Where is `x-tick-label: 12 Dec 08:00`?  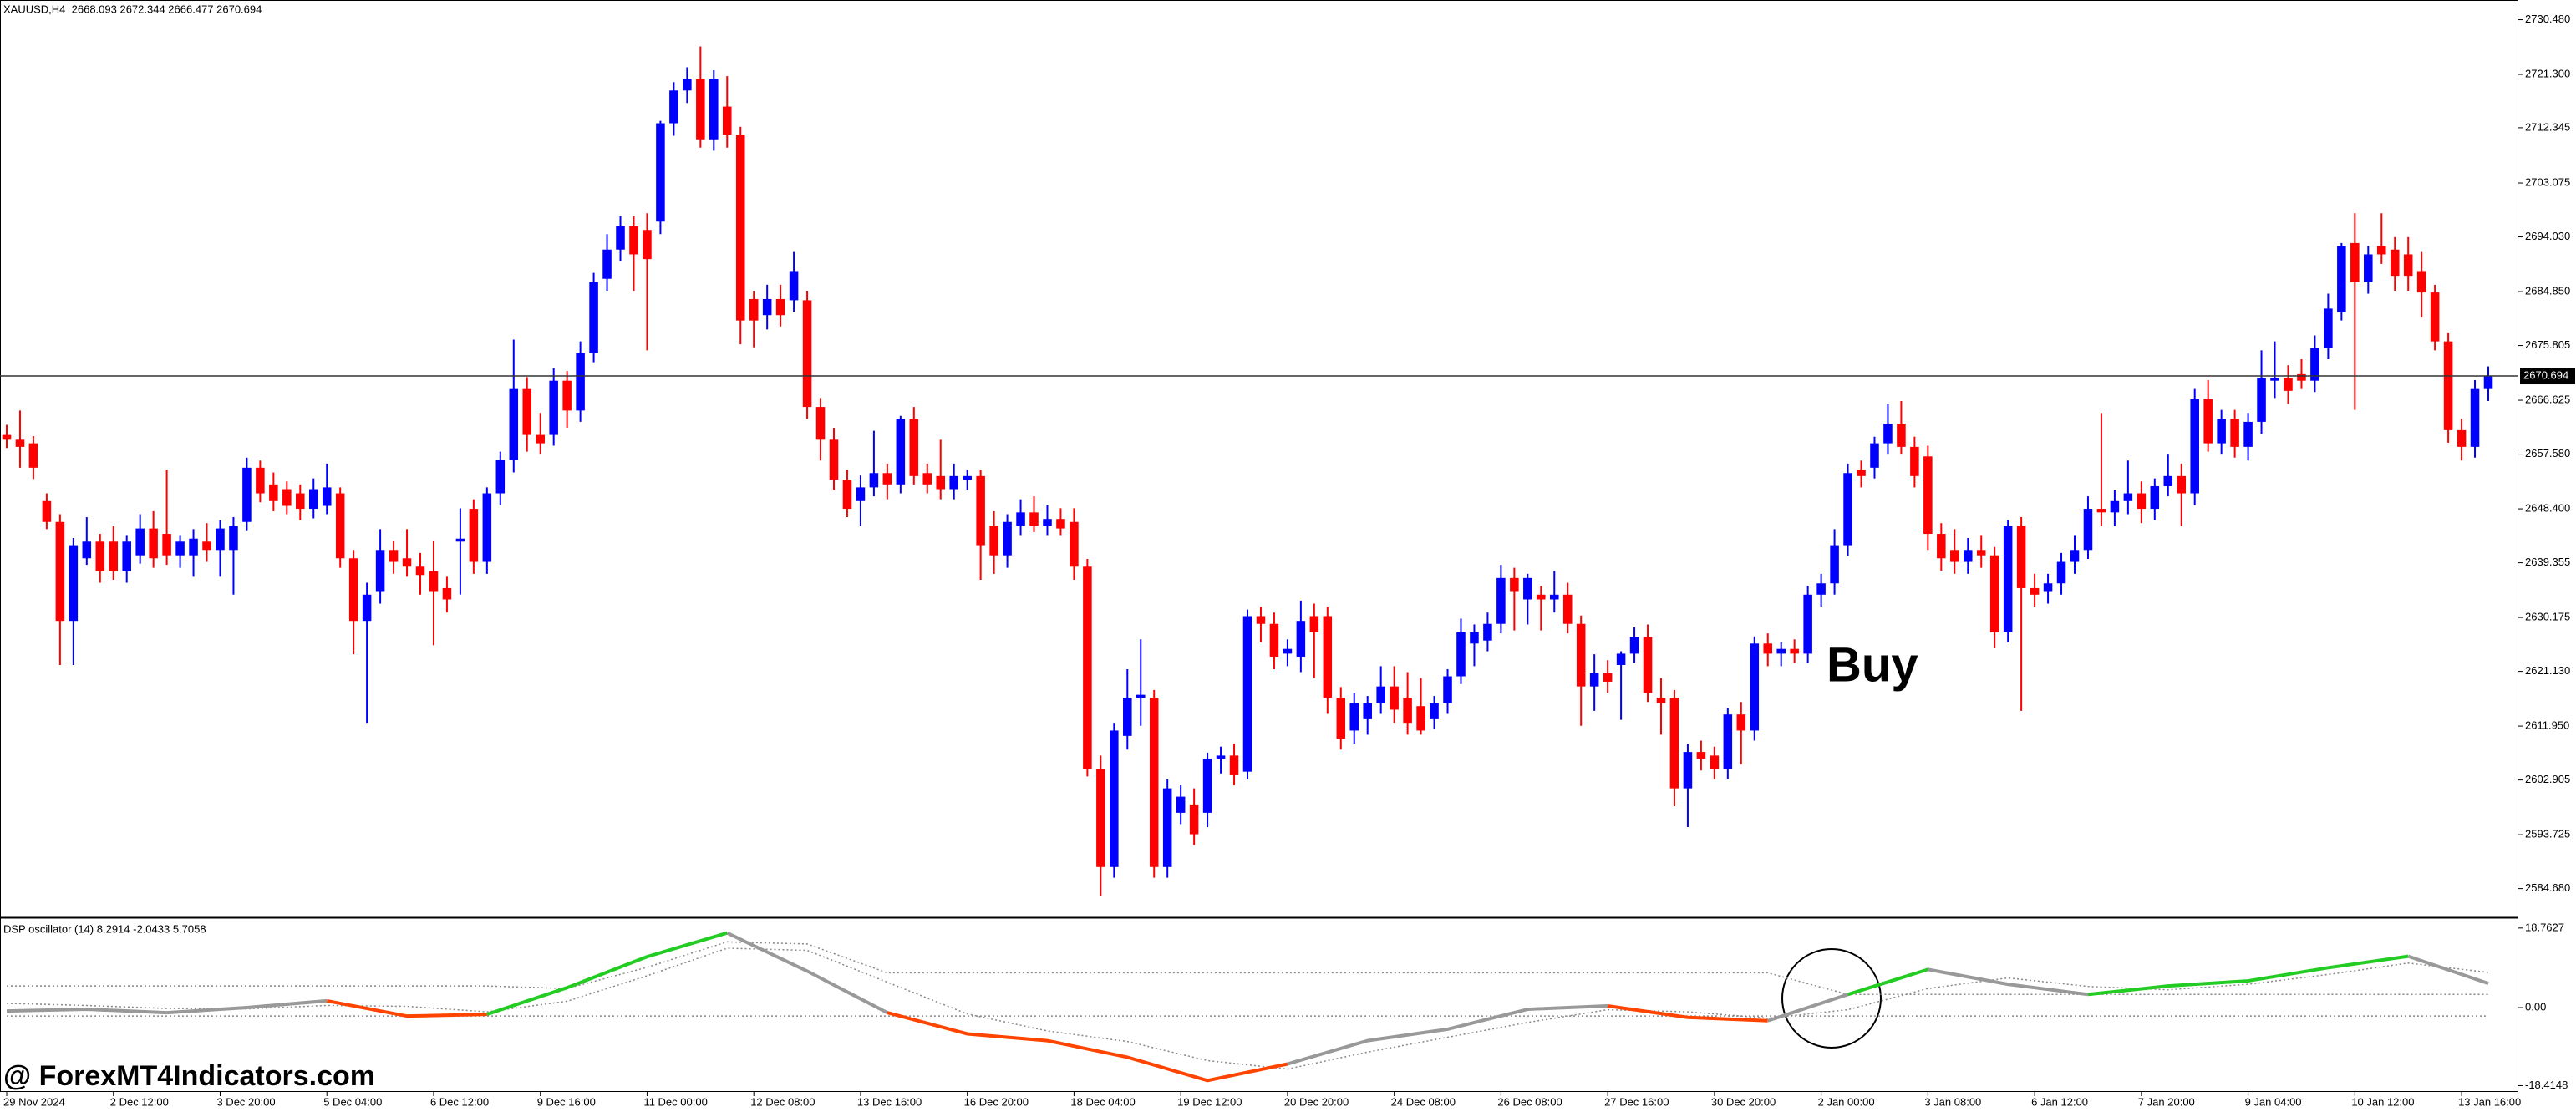
x-tick-label: 12 Dec 08:00 is located at coordinates (782, 1101).